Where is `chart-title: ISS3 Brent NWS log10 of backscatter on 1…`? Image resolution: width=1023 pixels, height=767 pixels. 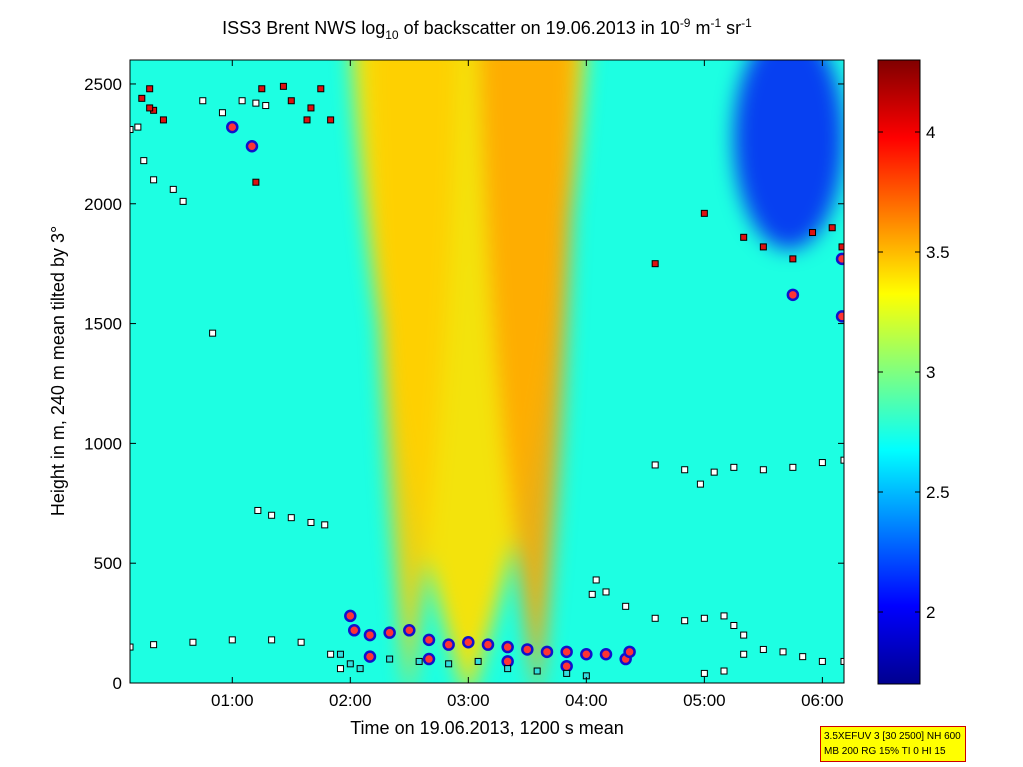 chart-title: ISS3 Brent NWS log10 of backscatter on 1… is located at coordinates (487, 29).